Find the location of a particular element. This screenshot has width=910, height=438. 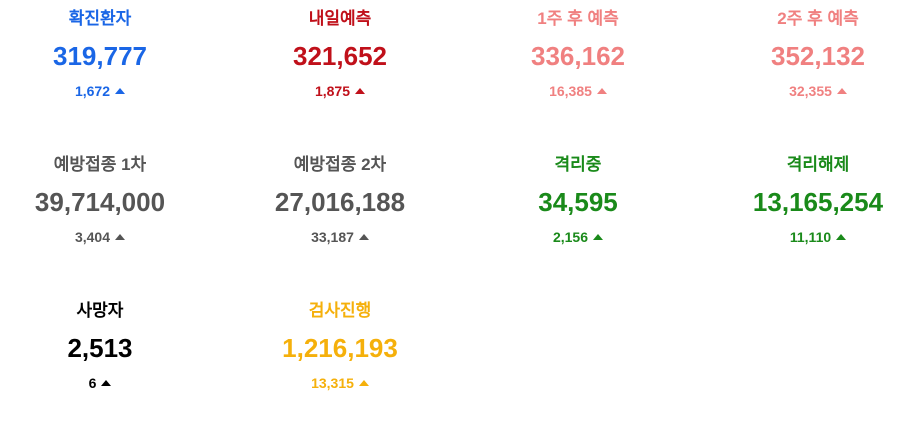

stat-label: 예방접종 2차 is located at coordinates (340, 164).